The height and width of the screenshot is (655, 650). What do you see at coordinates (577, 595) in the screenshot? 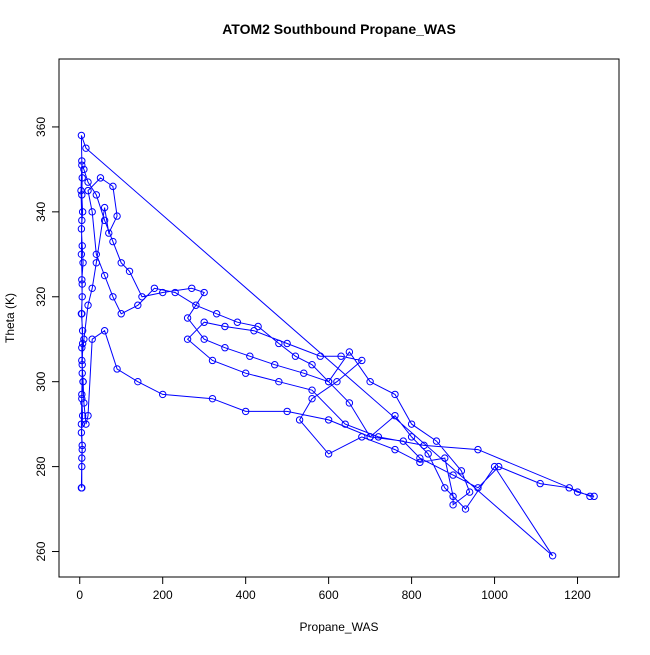
I see `x-tick-label: 1200` at bounding box center [577, 595].